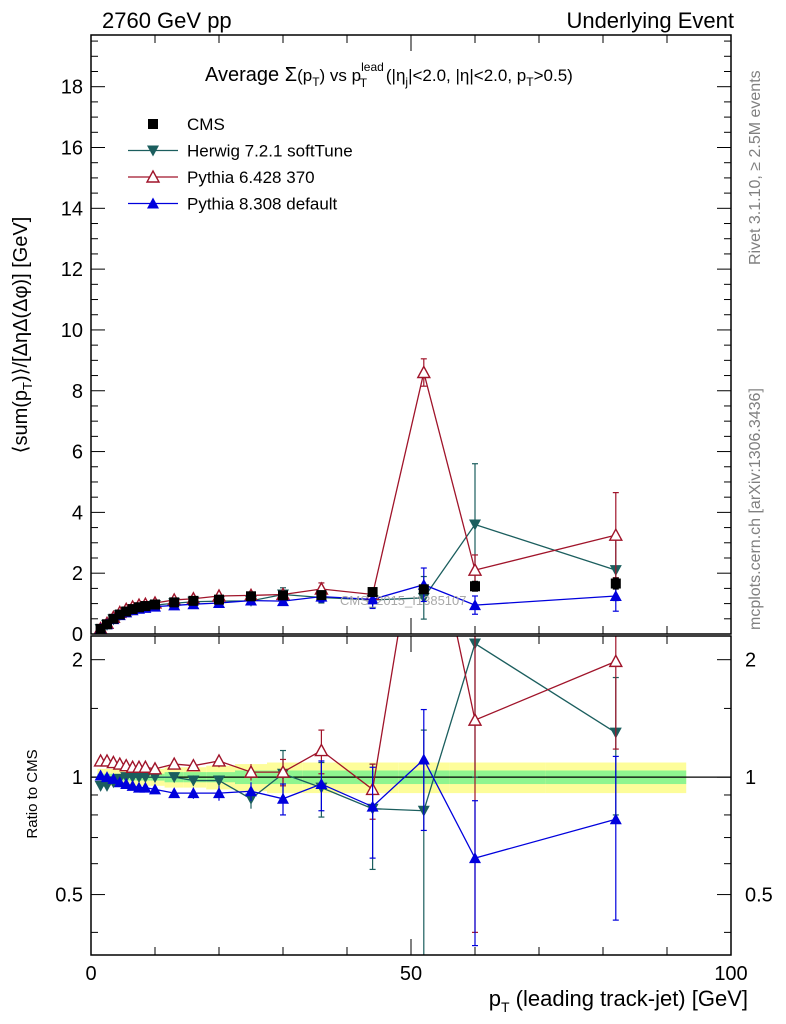 The image size is (786, 1024). I want to click on y-axis-label-main-sub: T, so click(27, 386).